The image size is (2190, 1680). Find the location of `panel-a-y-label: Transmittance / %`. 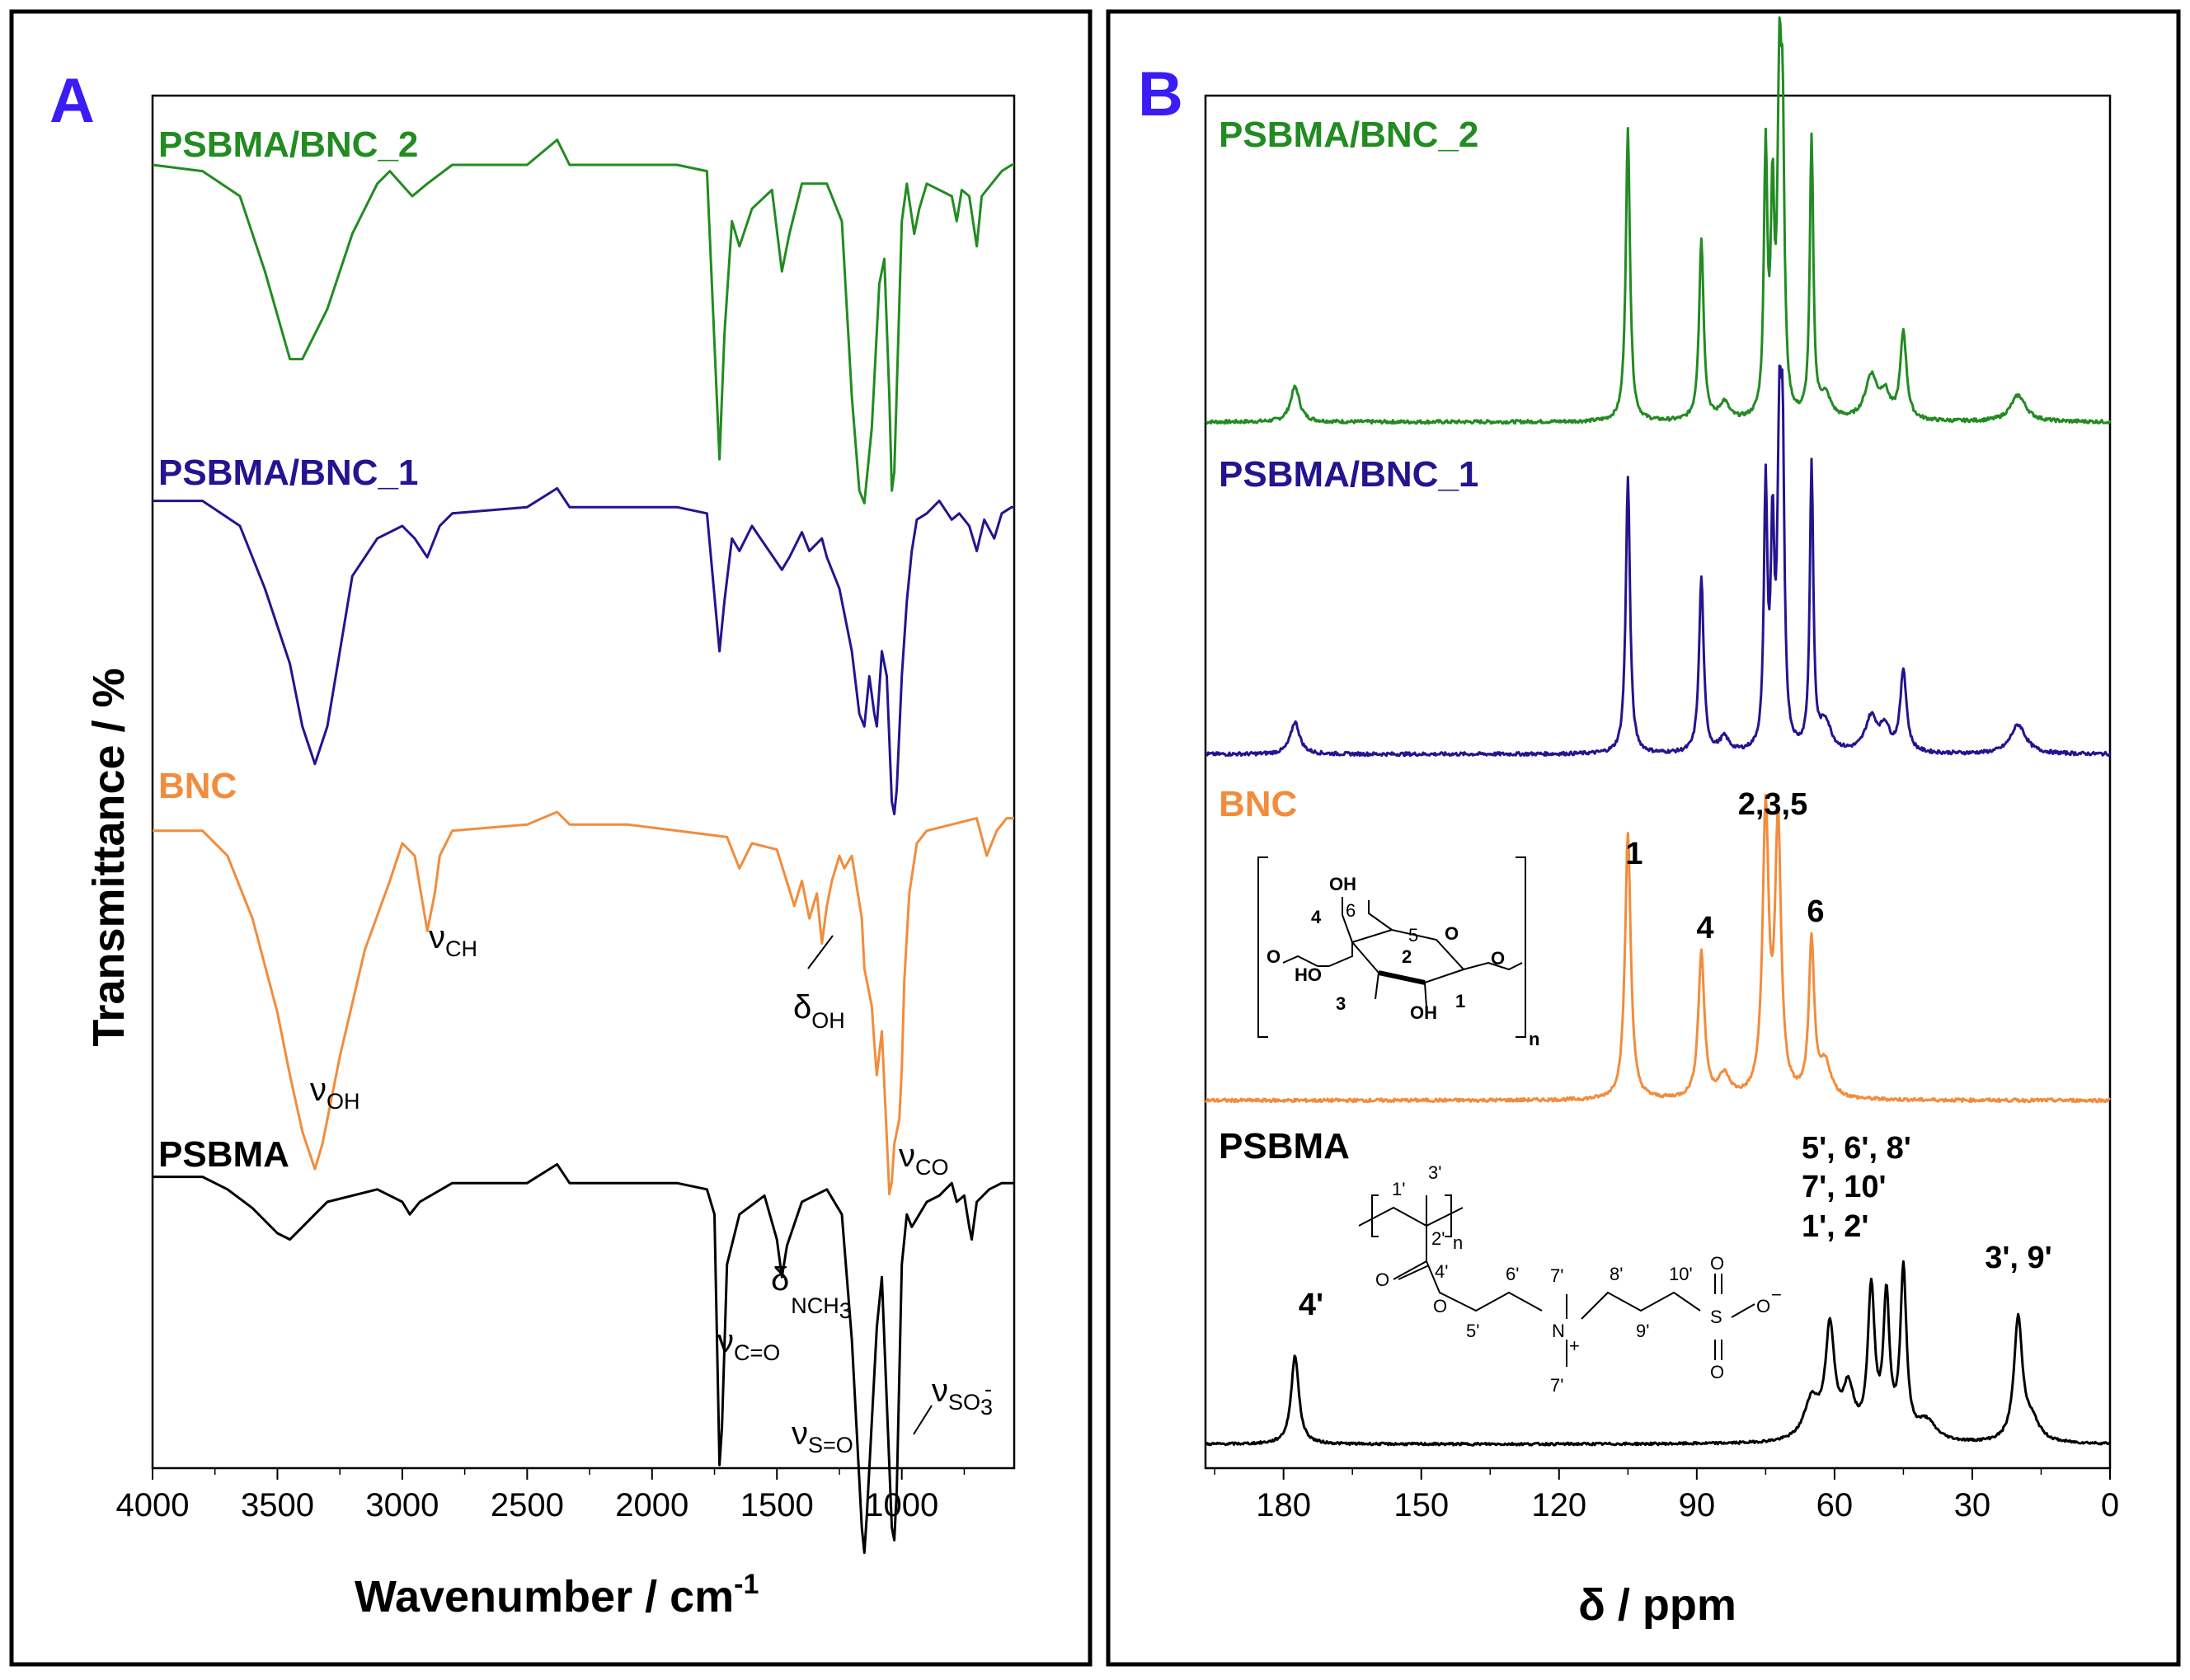

panel-a-y-label: Transmittance / % is located at coordinates (109, 857).